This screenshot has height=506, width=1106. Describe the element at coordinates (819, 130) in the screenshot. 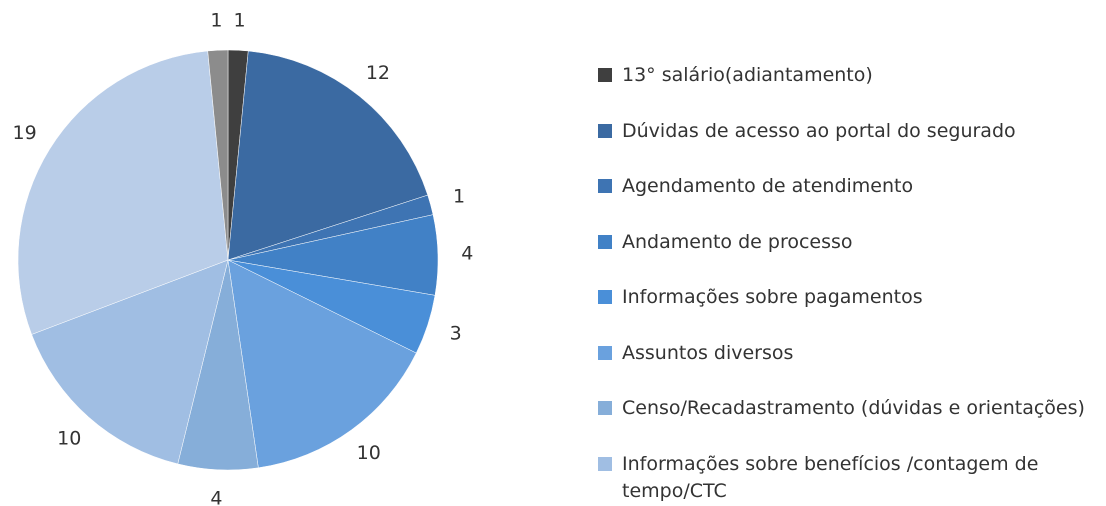

I see `legend-label: Dúvidas de acesso ao portal do segurado` at that location.